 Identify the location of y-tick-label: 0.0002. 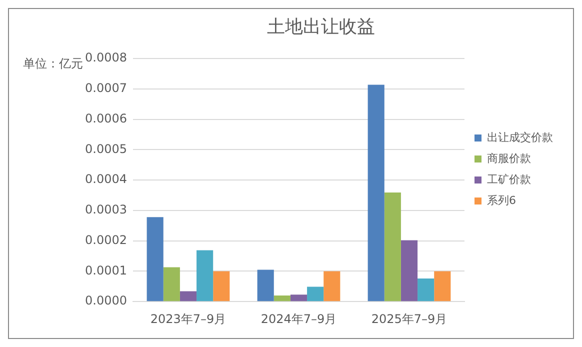
(105, 239).